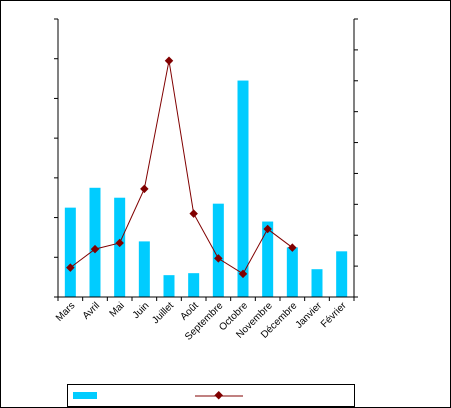  I want to click on bar-décembre, so click(292, 272).